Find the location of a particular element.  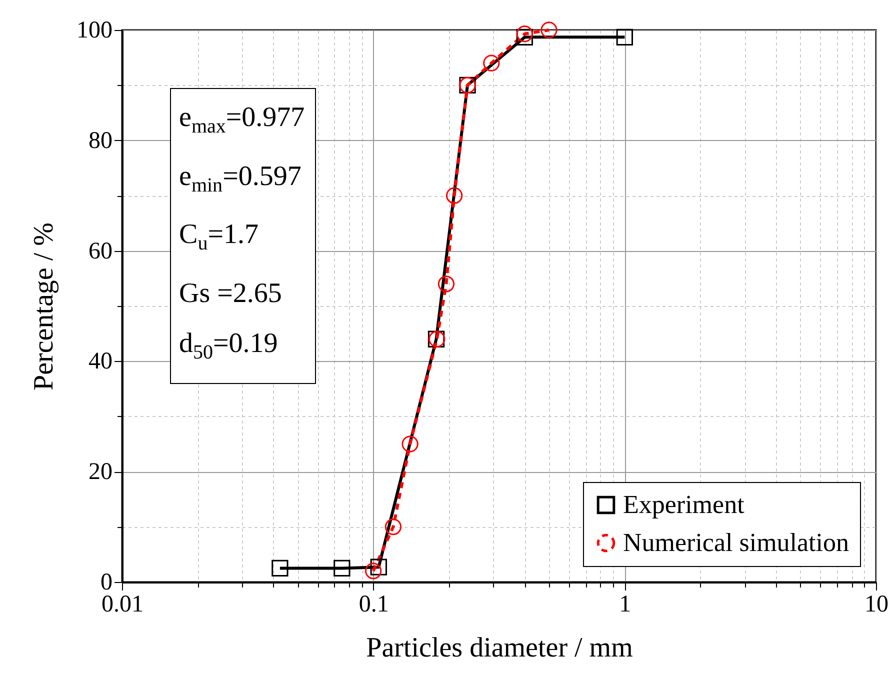

annotation: d$_{50}$=0.19 is located at coordinates (229, 346).